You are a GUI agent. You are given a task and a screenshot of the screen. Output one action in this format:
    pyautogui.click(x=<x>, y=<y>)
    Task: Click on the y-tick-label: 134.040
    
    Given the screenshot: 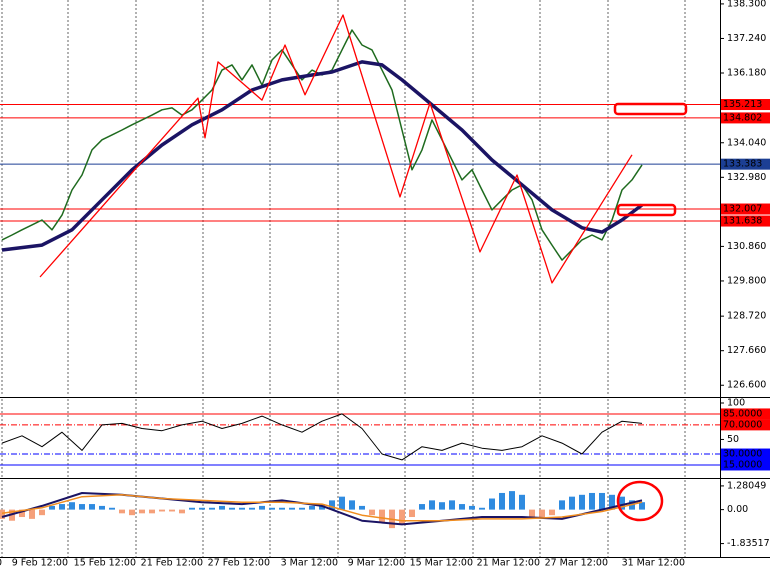 What is the action you would take?
    pyautogui.click(x=746, y=142)
    